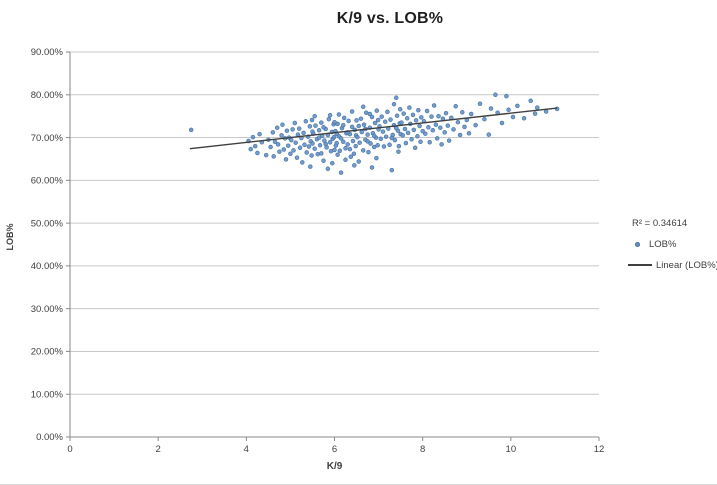  What do you see at coordinates (373, 128) in the screenshot?
I see `trendline` at bounding box center [373, 128].